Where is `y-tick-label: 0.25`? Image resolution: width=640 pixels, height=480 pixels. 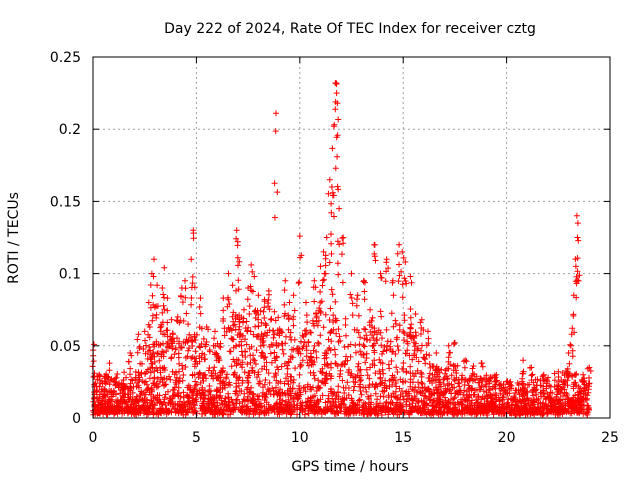 y-tick-label: 0.25 is located at coordinates (65, 58).